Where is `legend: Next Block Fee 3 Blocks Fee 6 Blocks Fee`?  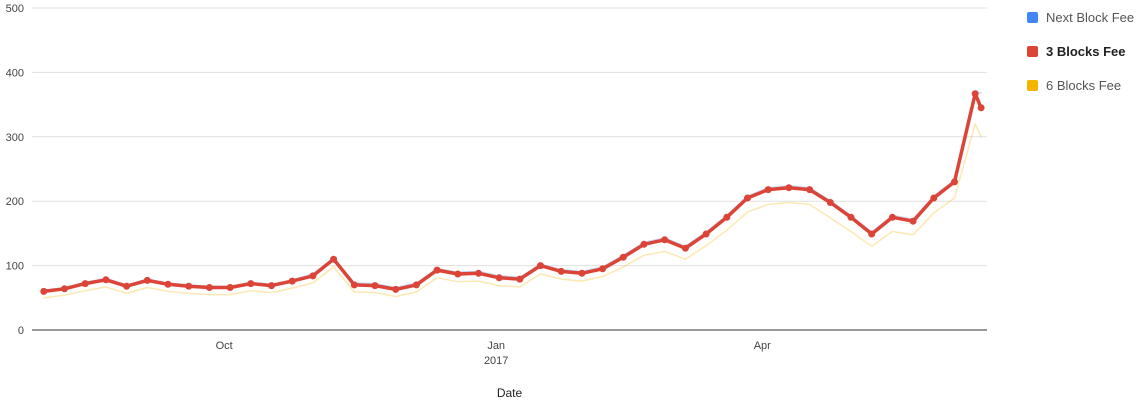 legend: Next Block Fee 3 Blocks Fee 6 Blocks Fee is located at coordinates (1080, 51).